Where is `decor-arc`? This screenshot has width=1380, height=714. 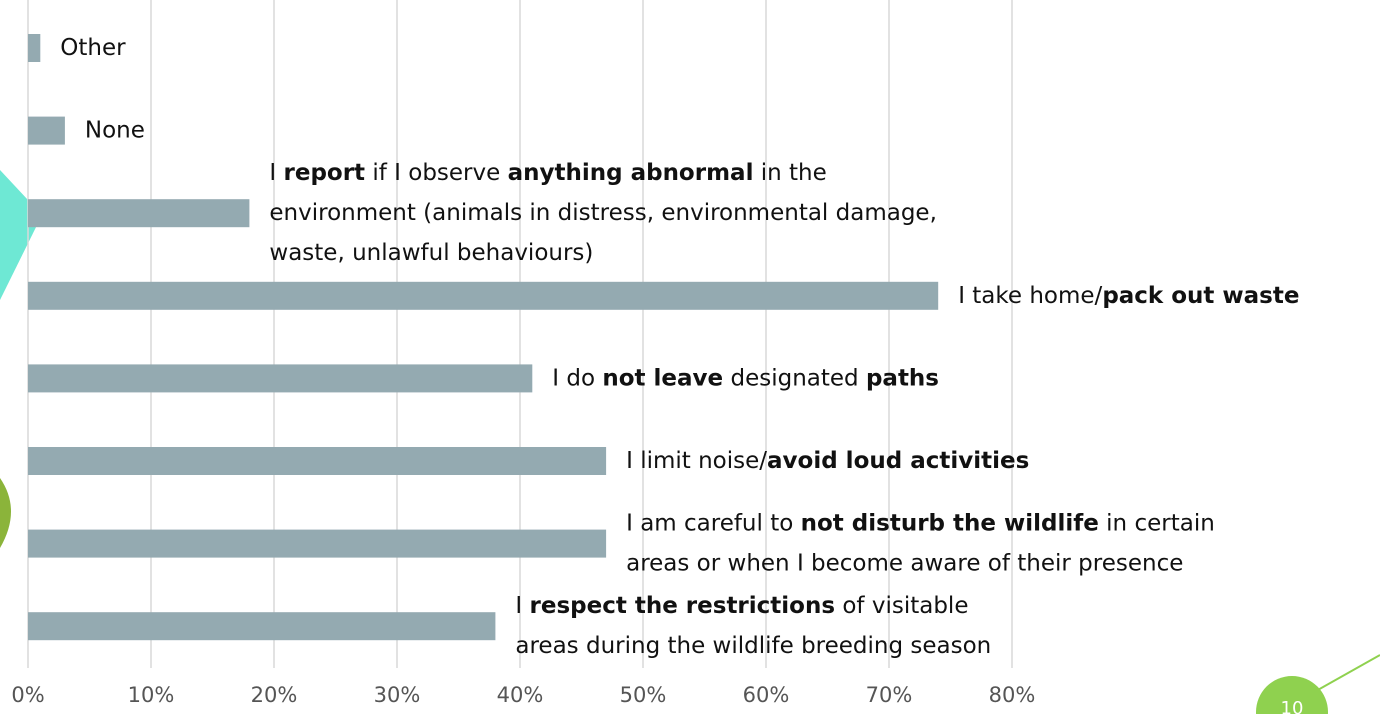
decor-arc is located at coordinates (5, 513).